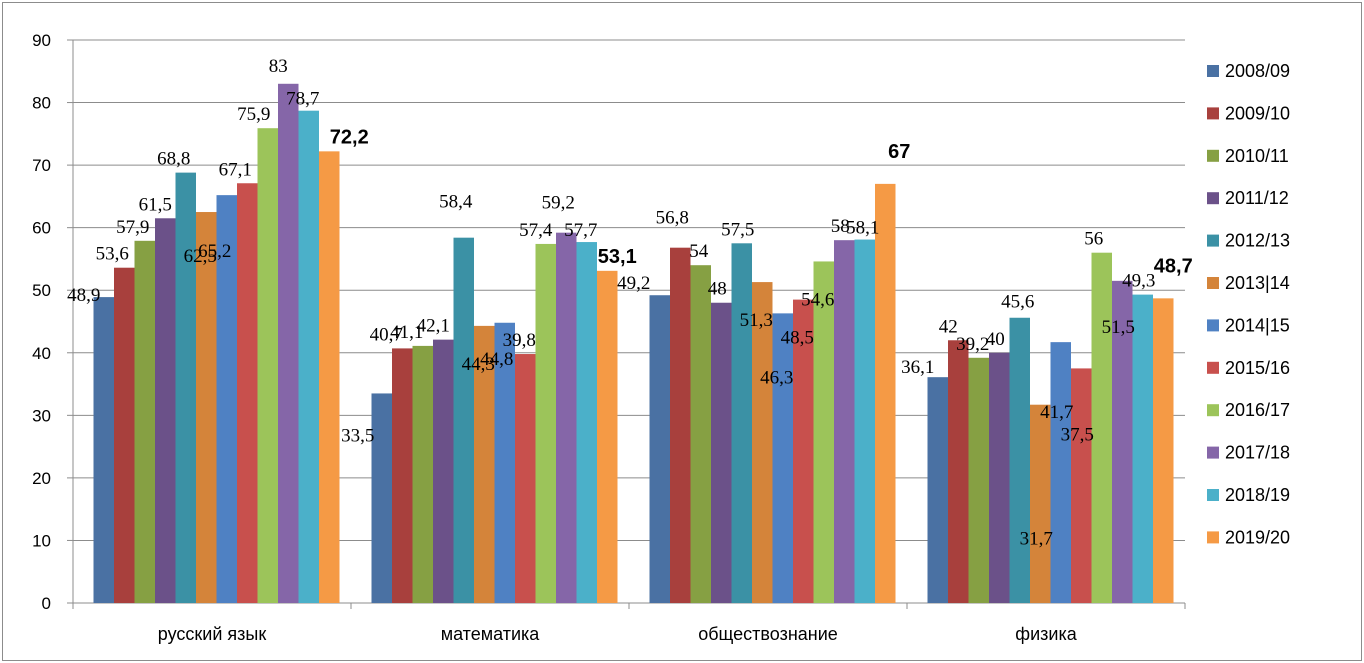  What do you see at coordinates (717, 289) in the screenshot?
I see `data-label: 48` at bounding box center [717, 289].